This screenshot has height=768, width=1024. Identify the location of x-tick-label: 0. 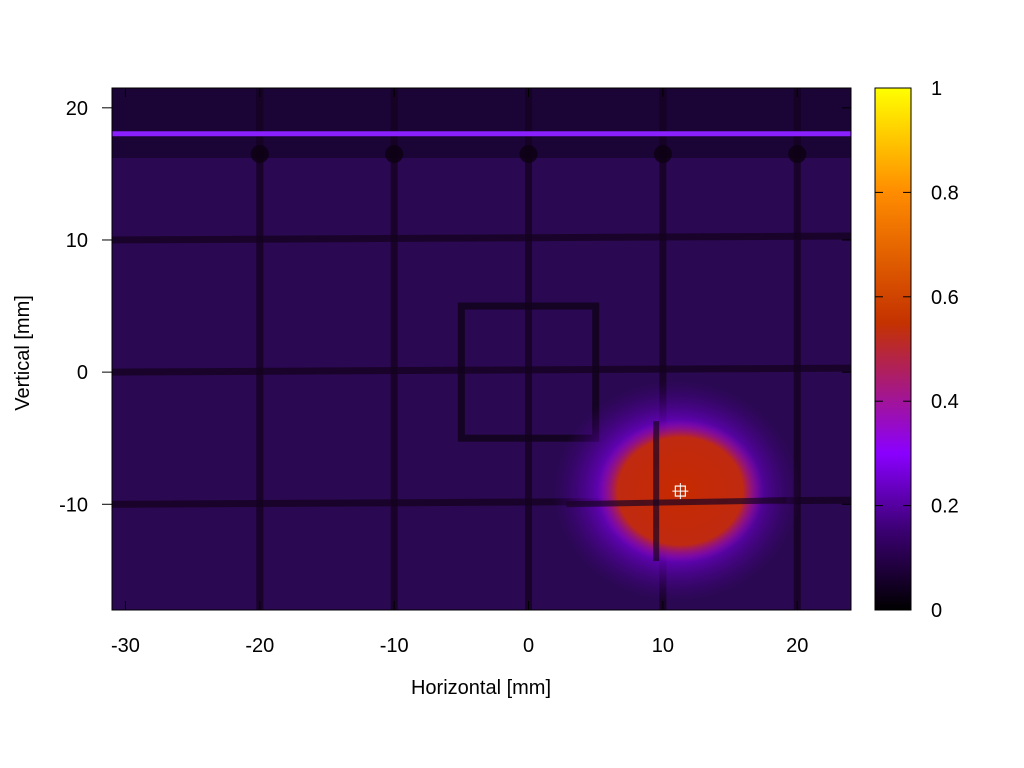
(528, 646).